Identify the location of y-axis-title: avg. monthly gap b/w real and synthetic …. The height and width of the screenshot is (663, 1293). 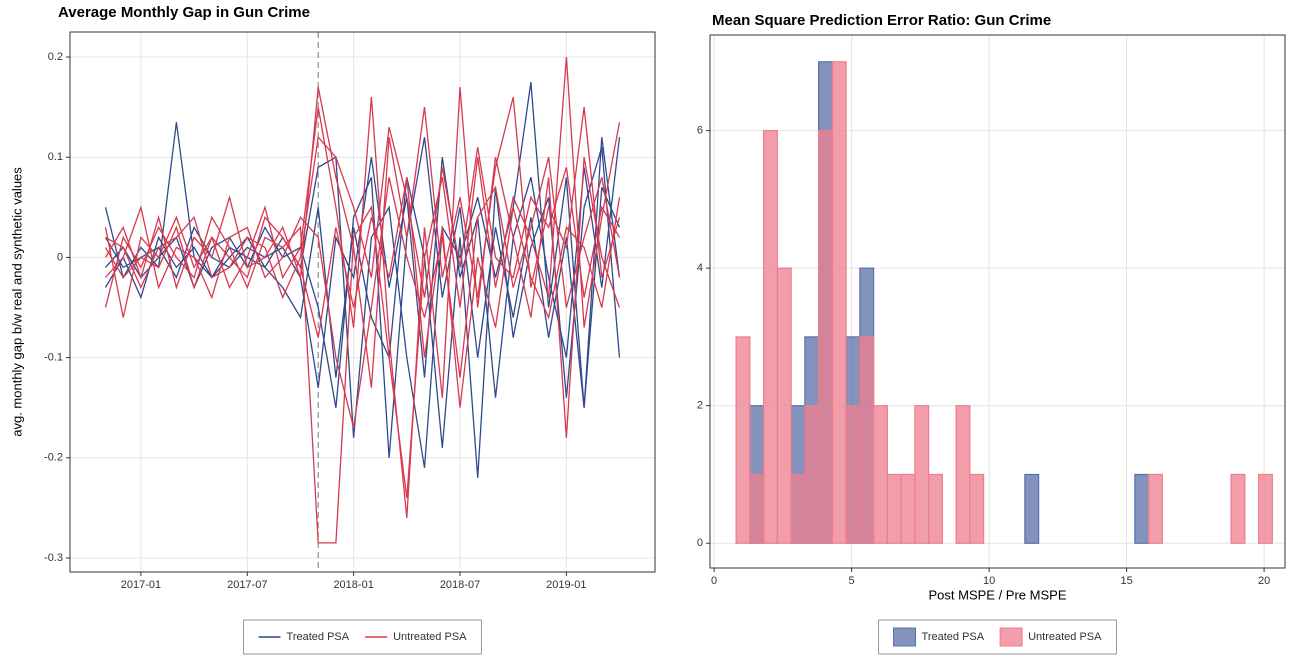
(16, 302).